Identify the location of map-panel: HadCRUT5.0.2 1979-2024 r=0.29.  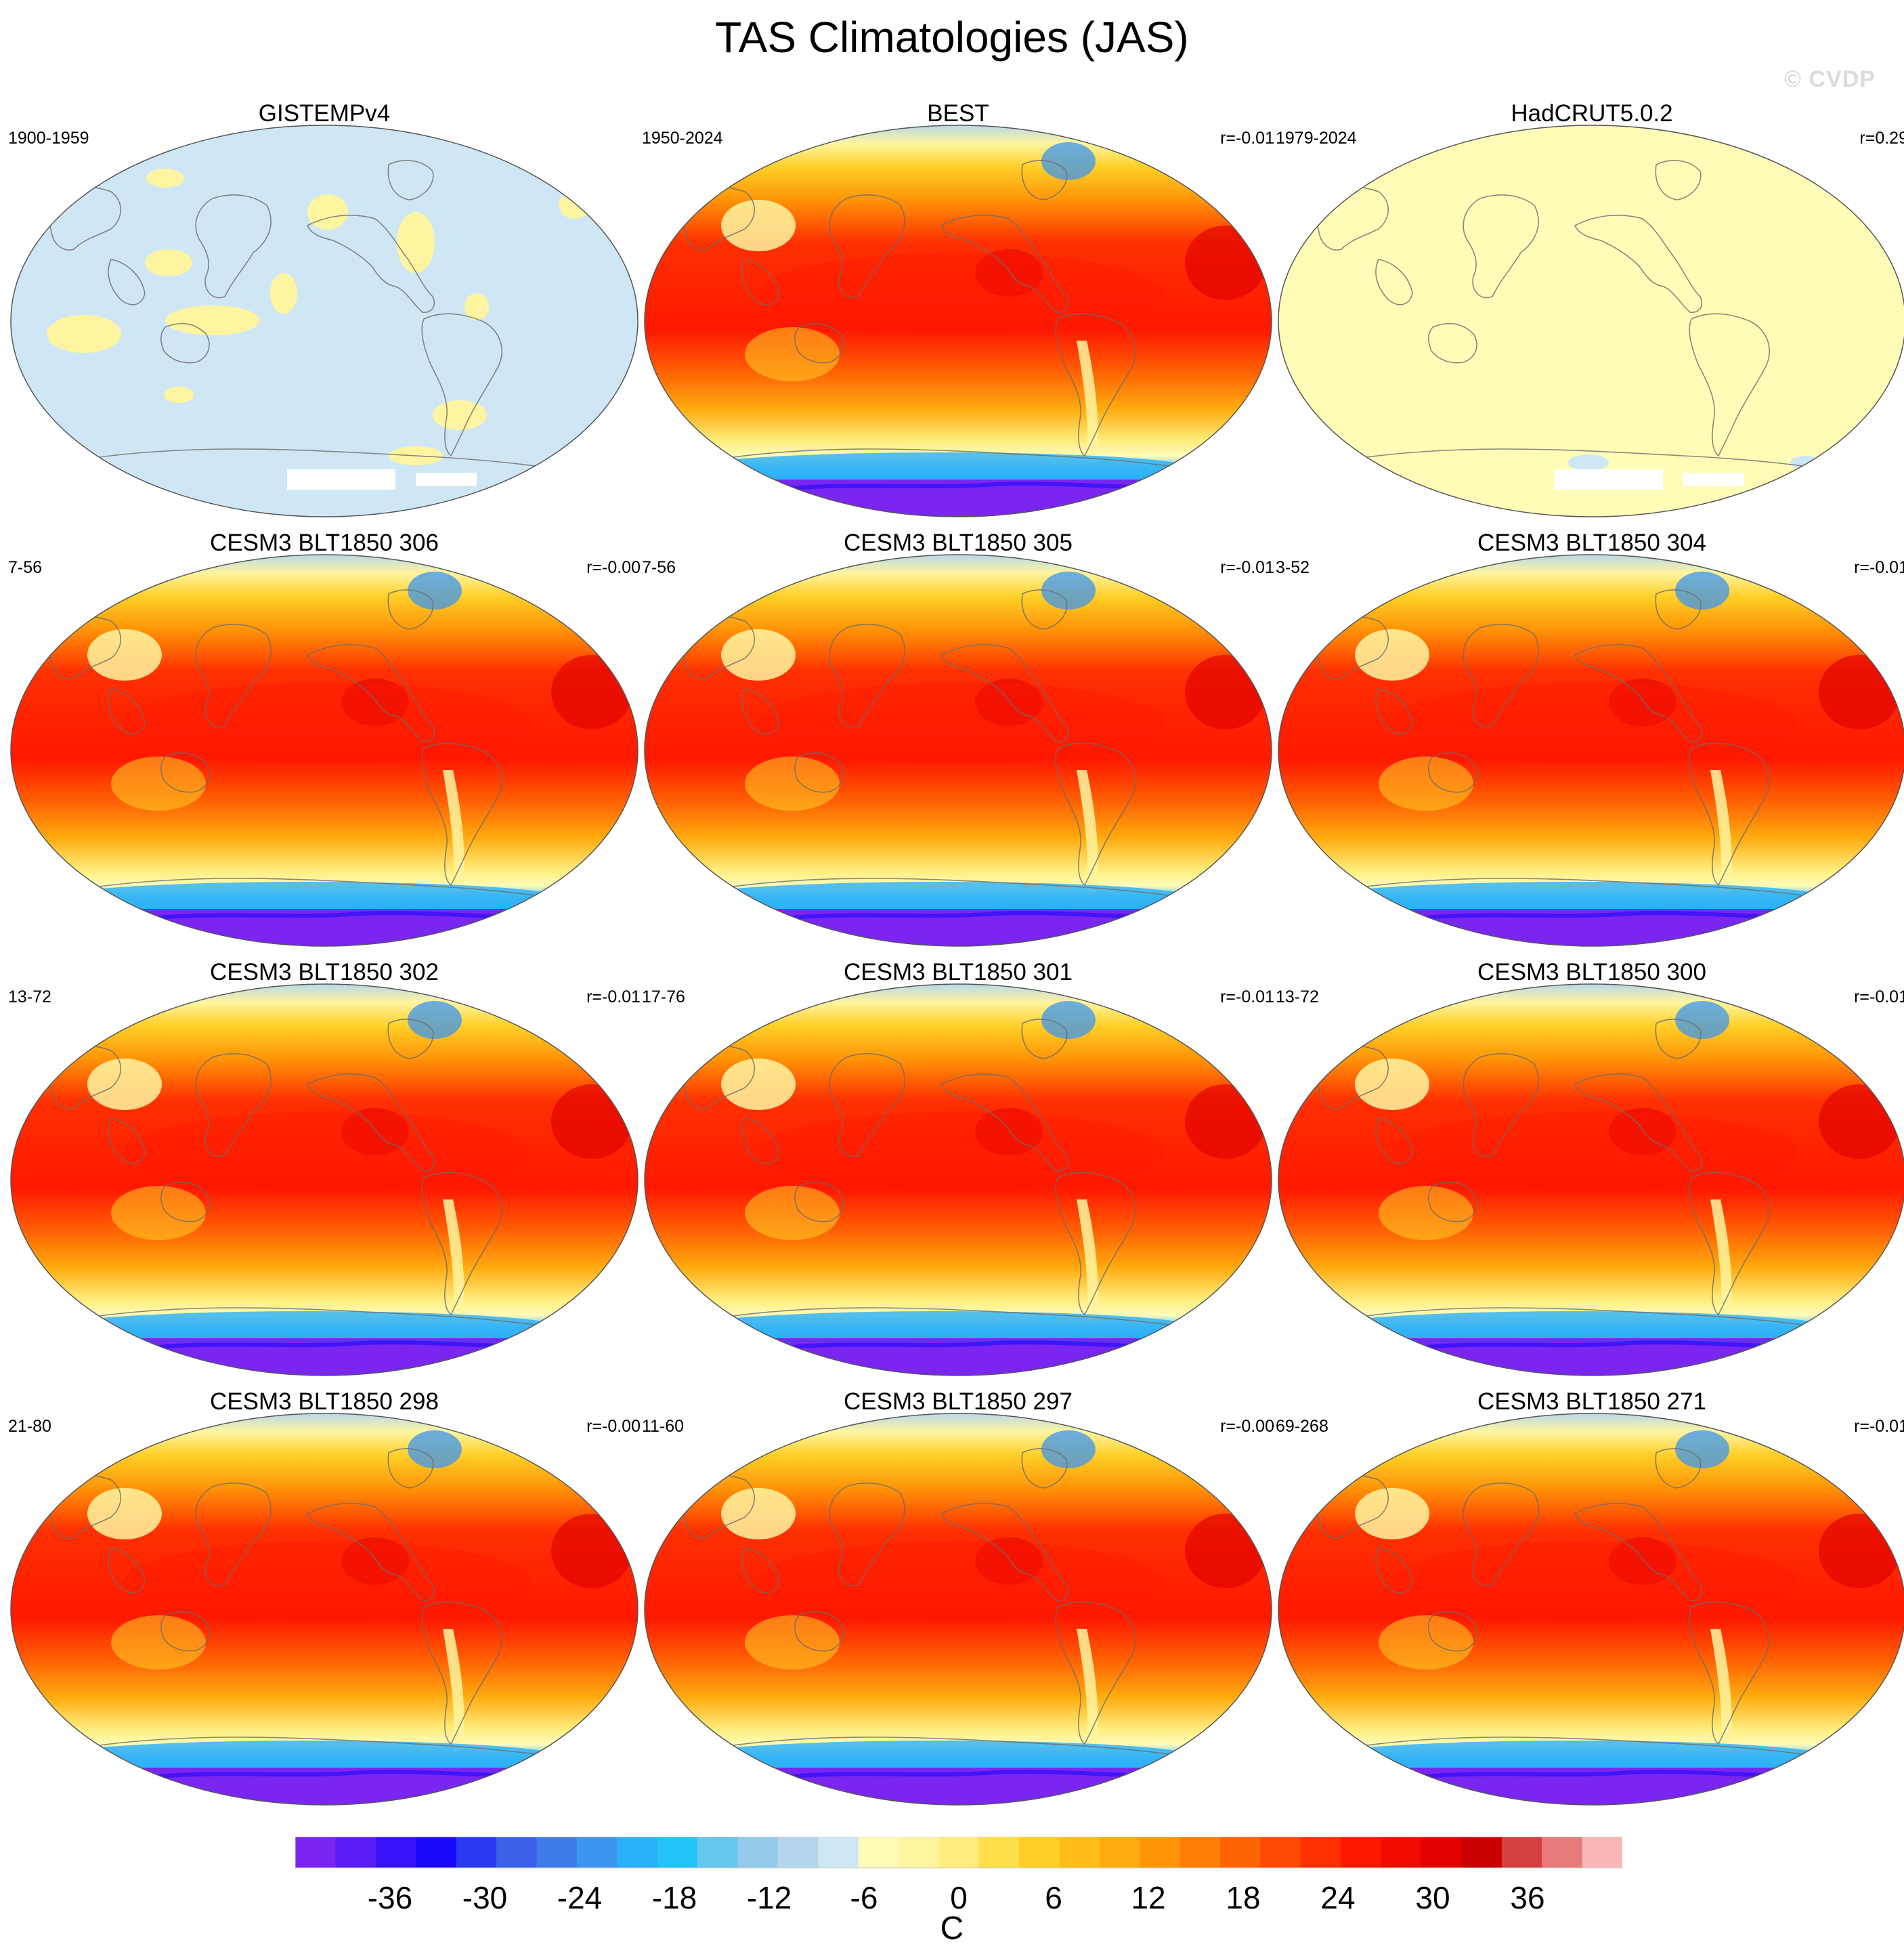
(1590, 310).